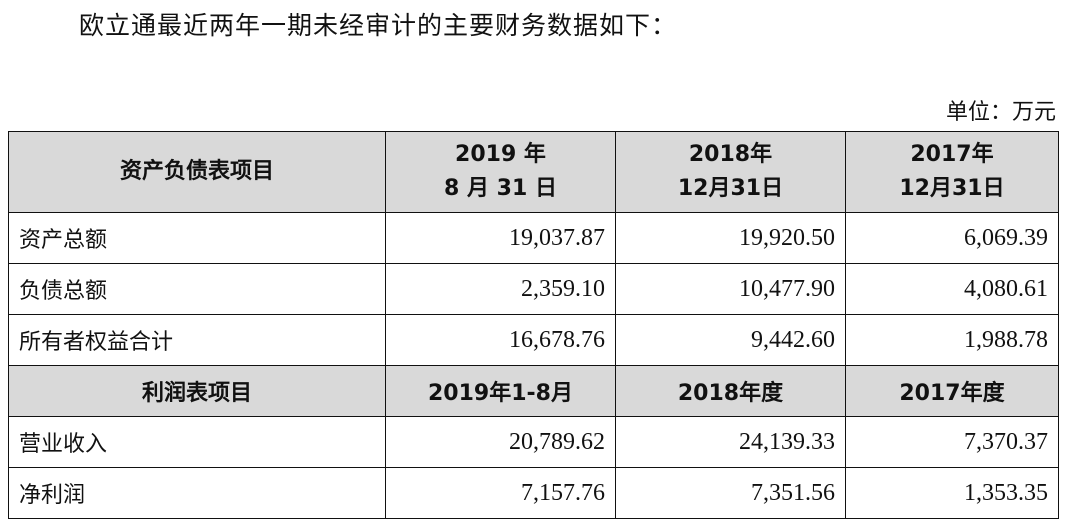 The height and width of the screenshot is (527, 1080). Describe the element at coordinates (500, 391) in the screenshot. I see `income-header-col-2019: 2019年1-8月` at that location.